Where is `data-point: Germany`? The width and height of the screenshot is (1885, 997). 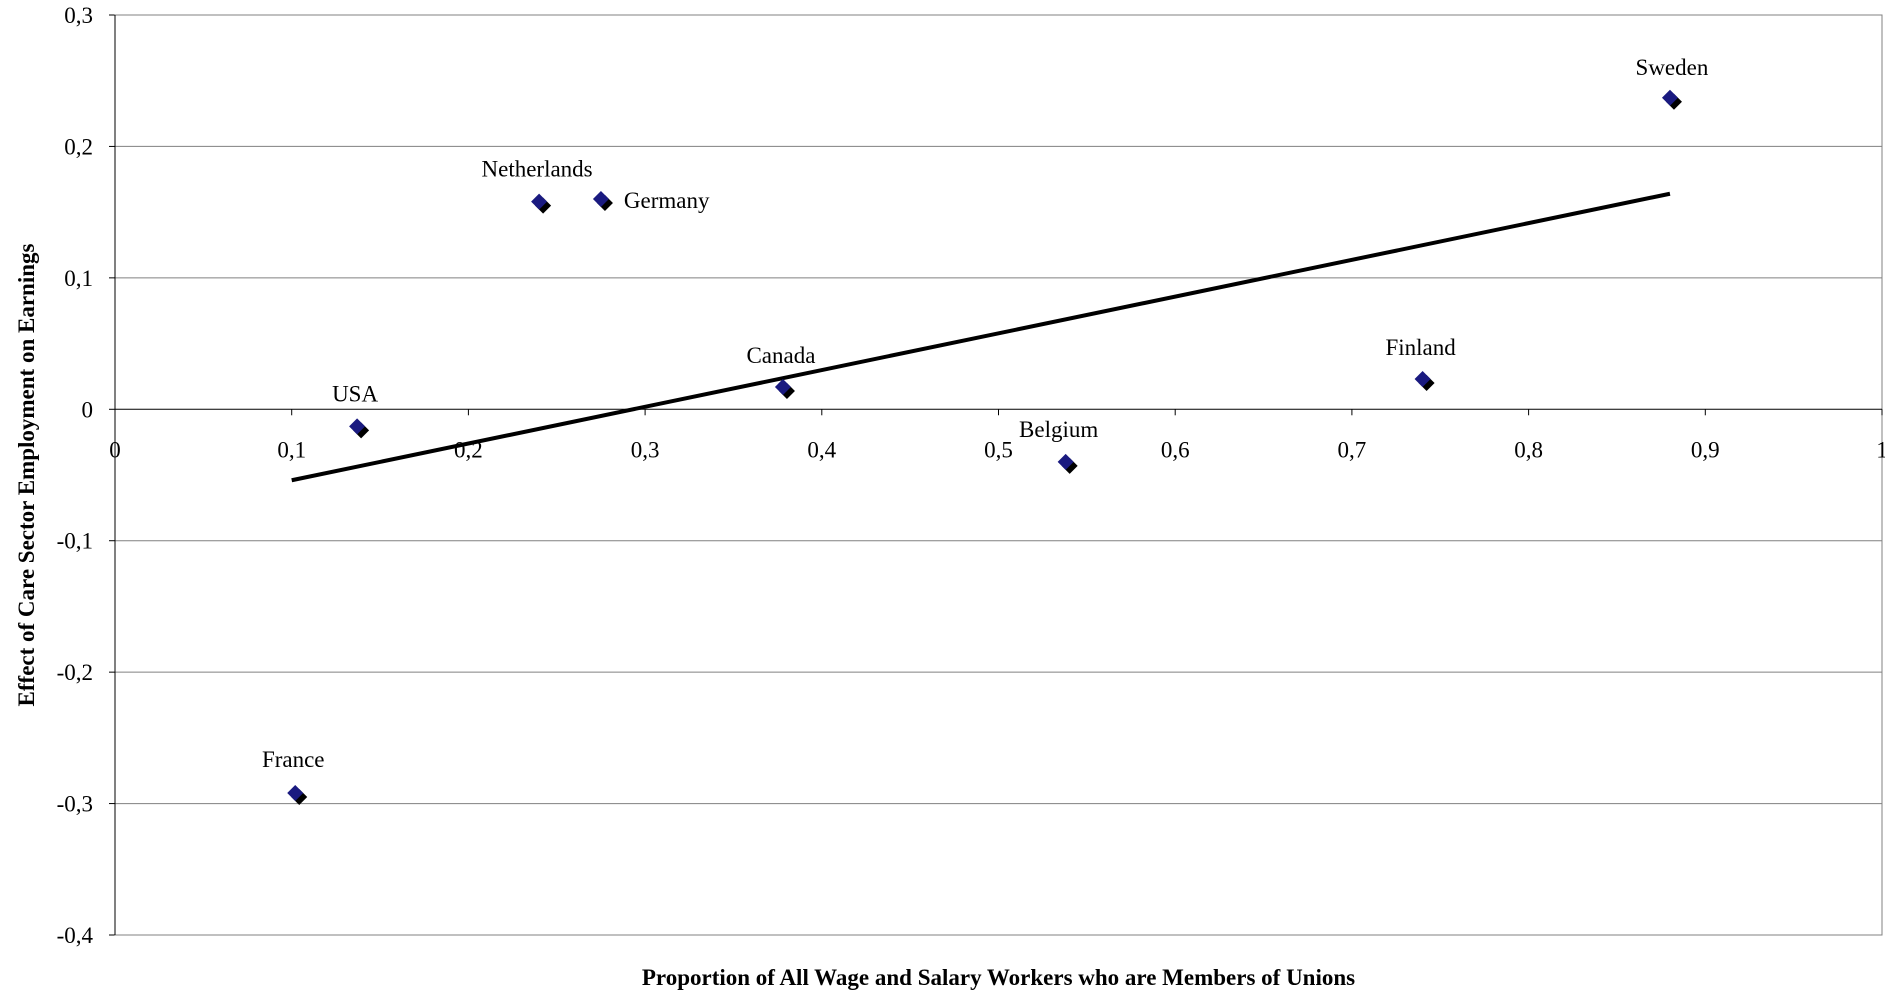
data-point: Germany is located at coordinates (651, 200).